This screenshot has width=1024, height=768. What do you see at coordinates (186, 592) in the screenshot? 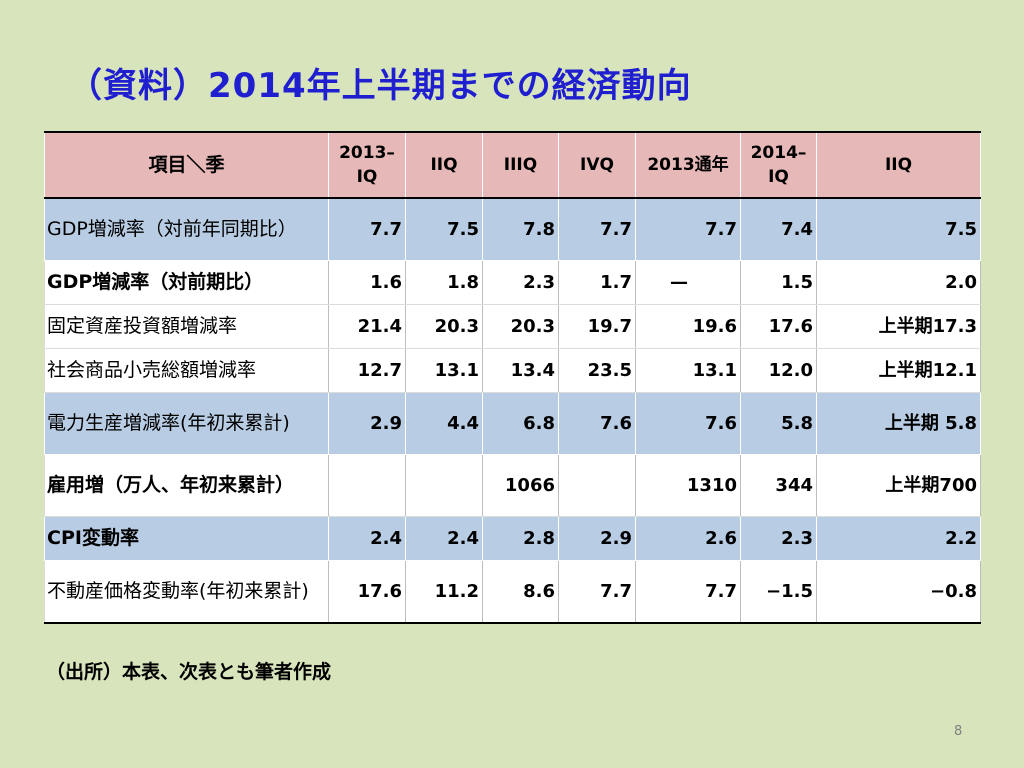
I see `row-label: 不動産価格変動率(年初来累計)` at bounding box center [186, 592].